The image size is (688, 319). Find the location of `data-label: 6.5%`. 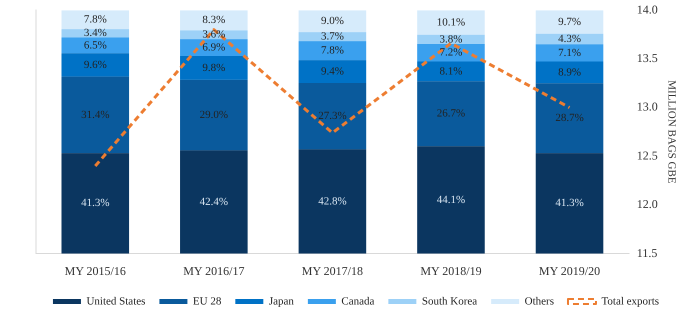

data-label: 6.5% is located at coordinates (95, 45).